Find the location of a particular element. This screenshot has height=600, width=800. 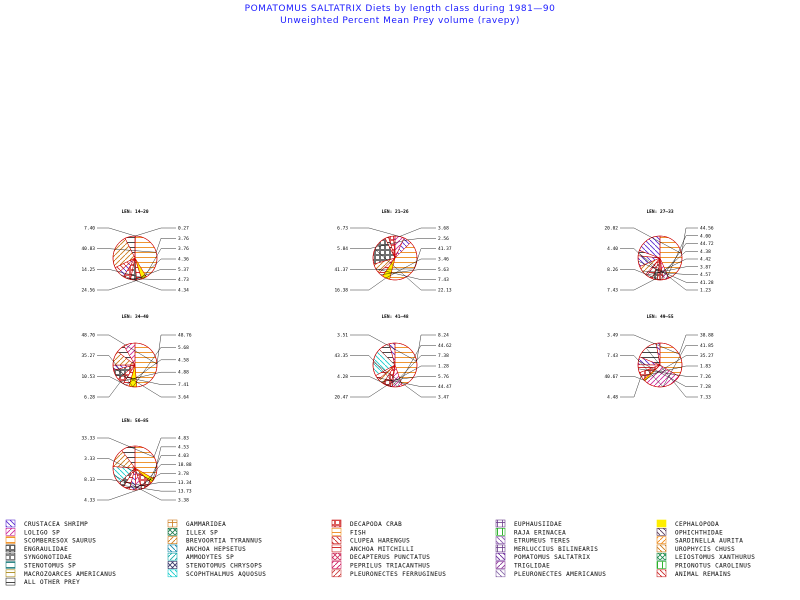

pie-value-label: 40.67 is located at coordinates (611, 377).